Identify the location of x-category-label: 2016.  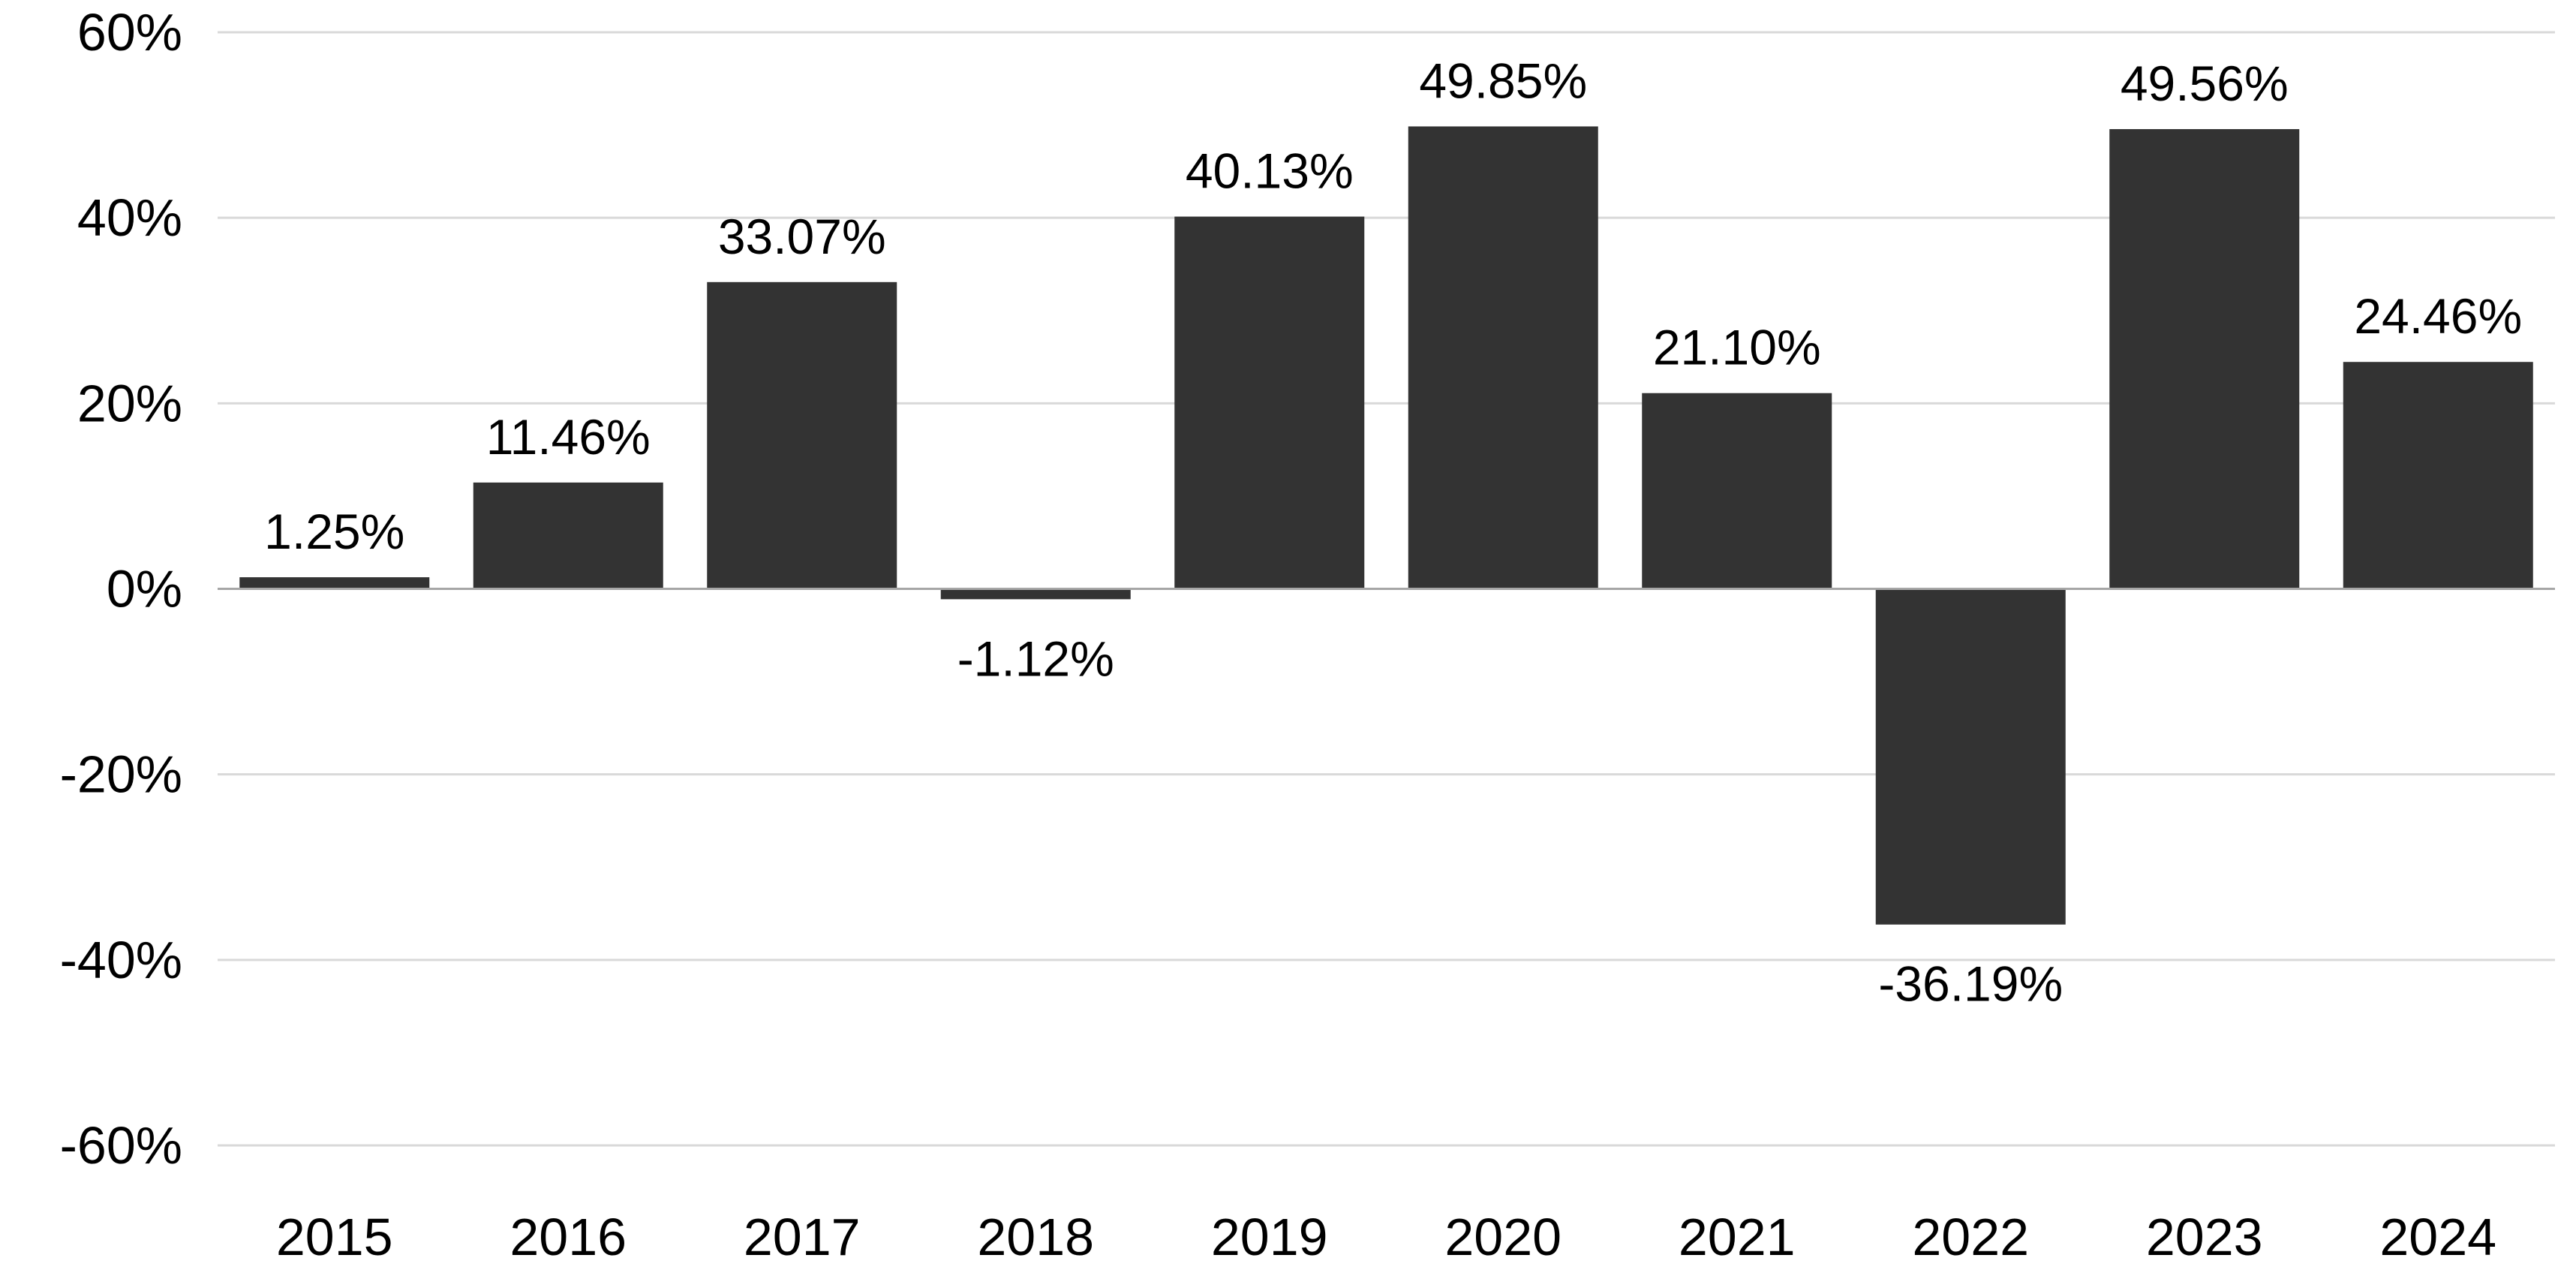
(568, 1237).